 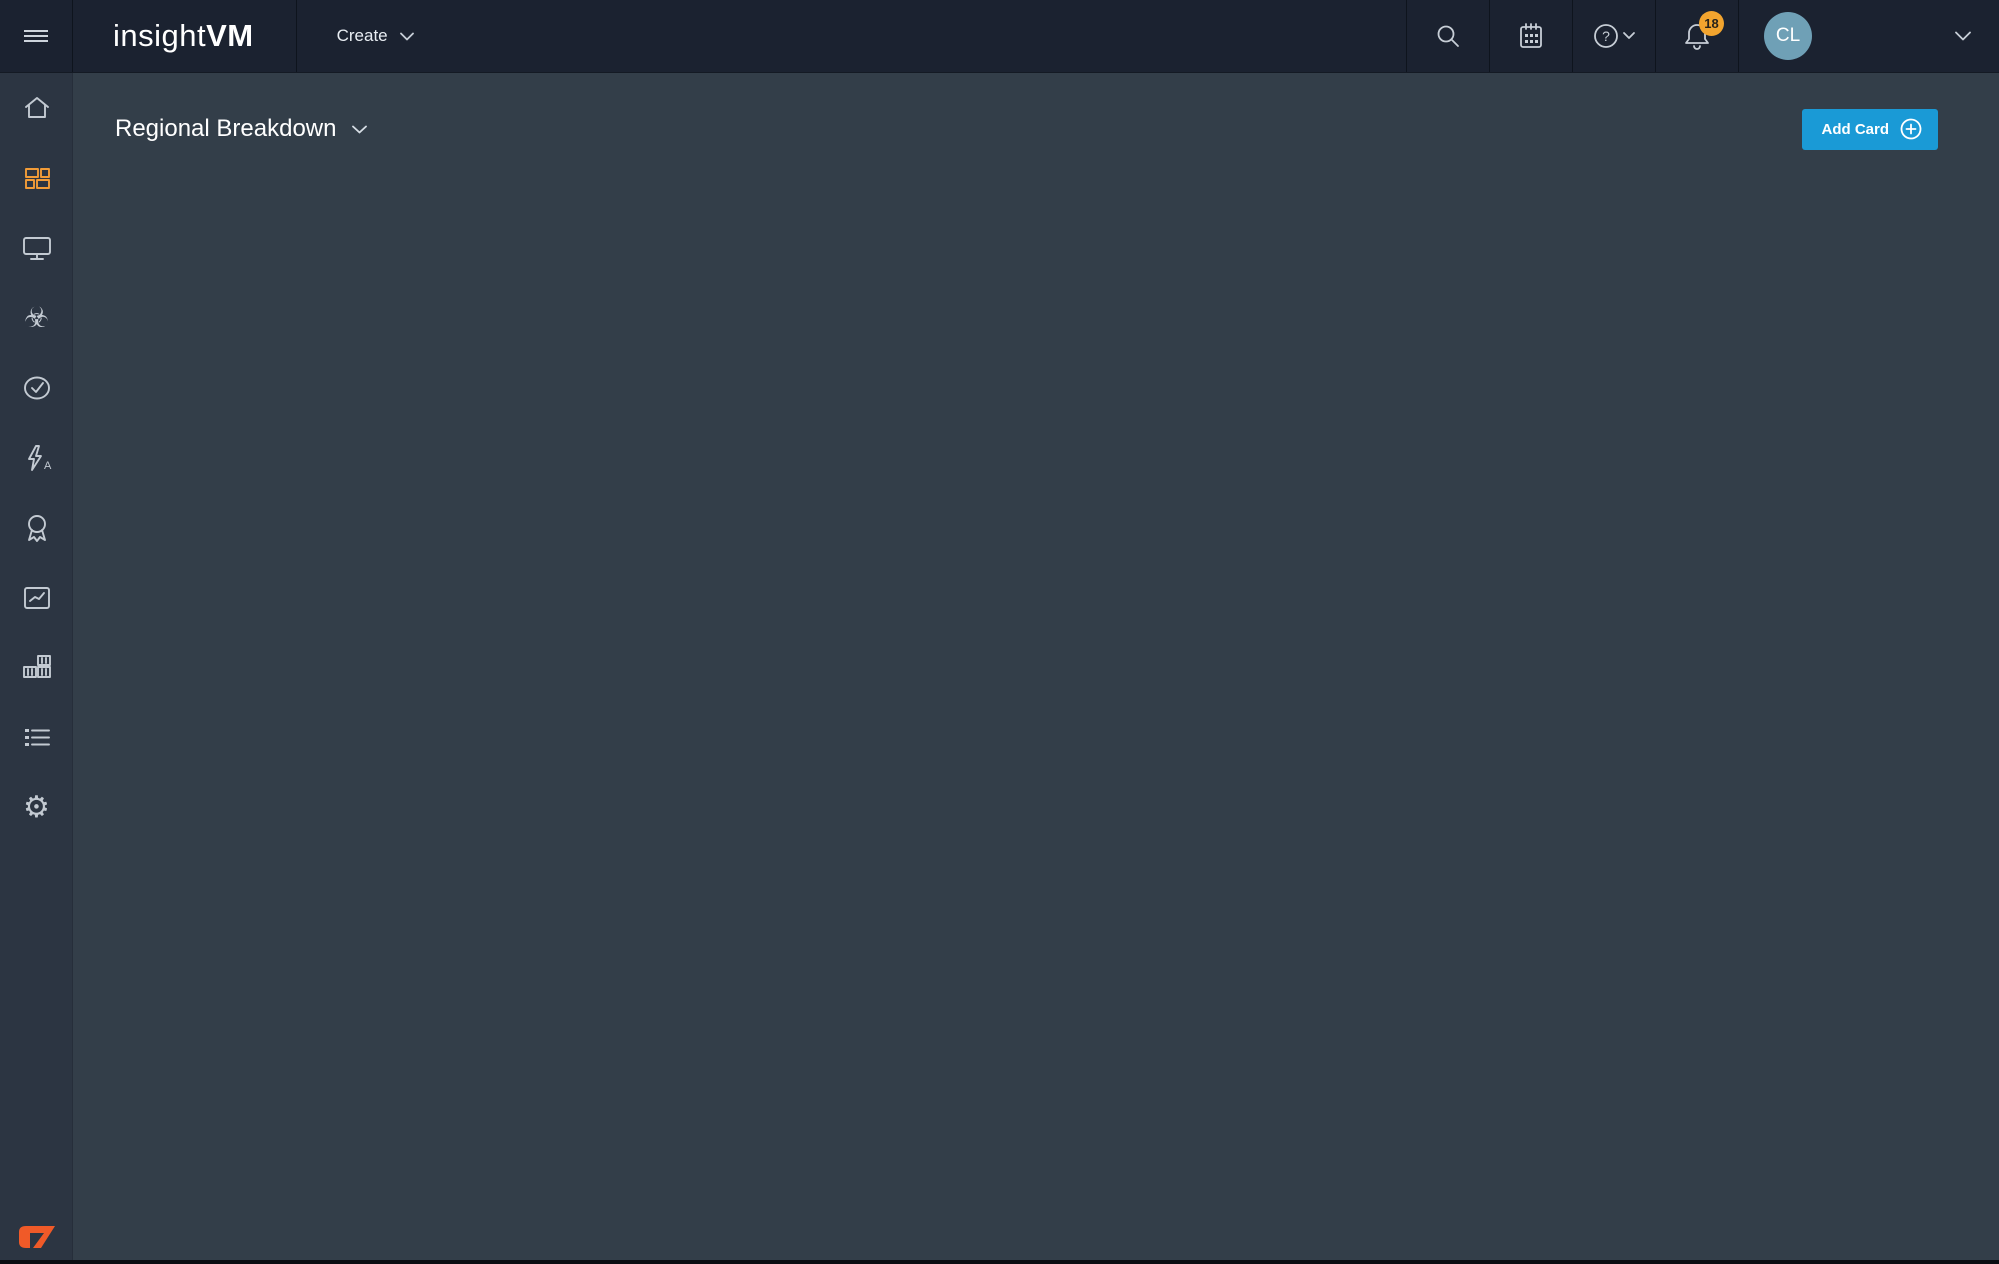 I want to click on user-menu-caret, so click(x=1962, y=36).